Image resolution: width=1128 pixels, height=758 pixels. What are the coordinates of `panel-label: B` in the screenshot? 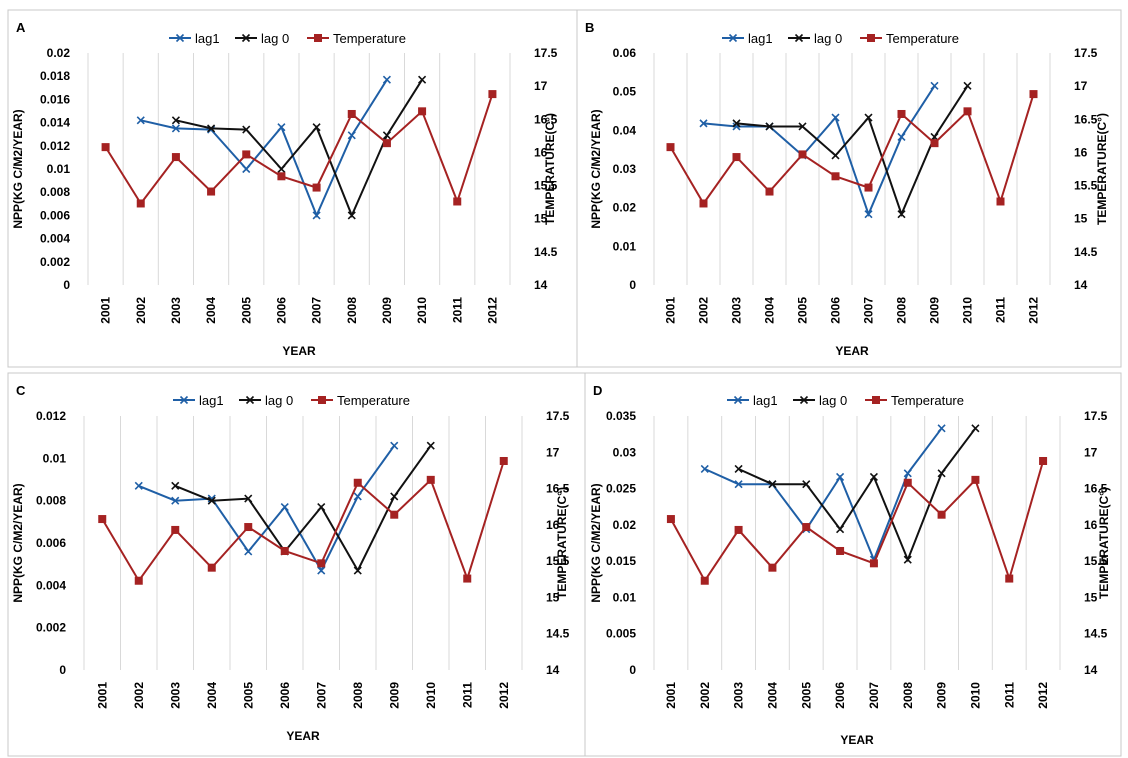 It's located at (589, 27).